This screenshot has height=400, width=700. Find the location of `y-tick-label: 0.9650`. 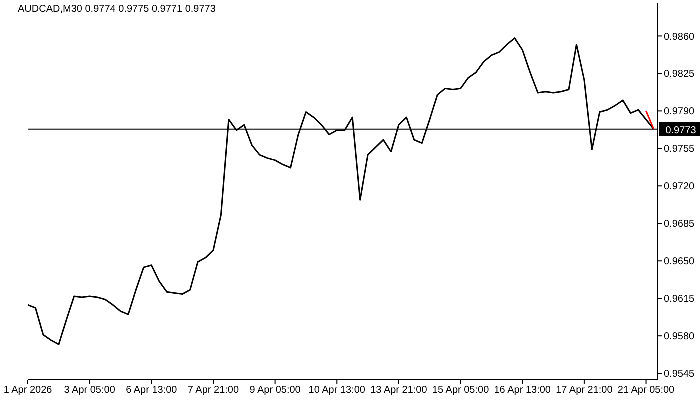

y-tick-label: 0.9650 is located at coordinates (680, 262).